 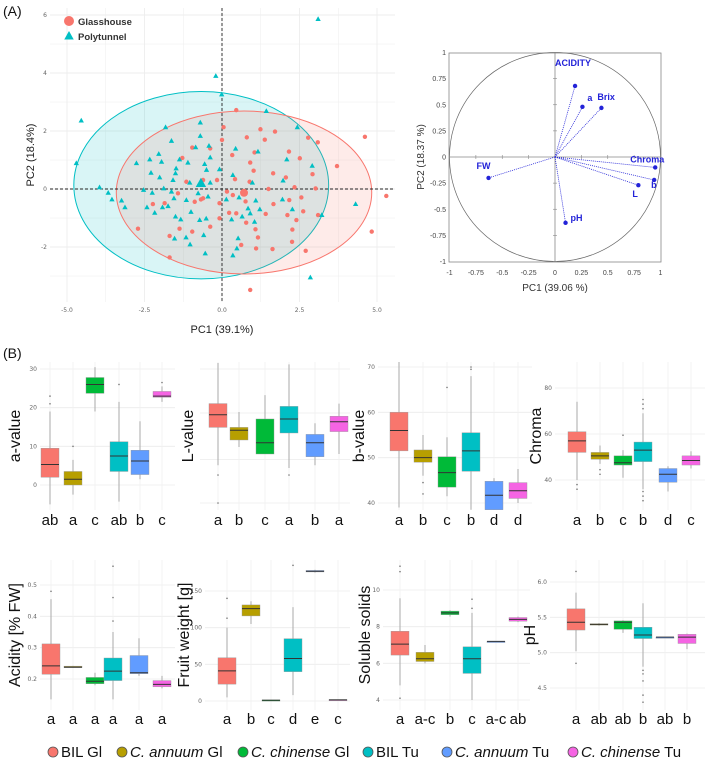 What do you see at coordinates (488, 178) in the screenshot?
I see `loading-point-fw` at bounding box center [488, 178].